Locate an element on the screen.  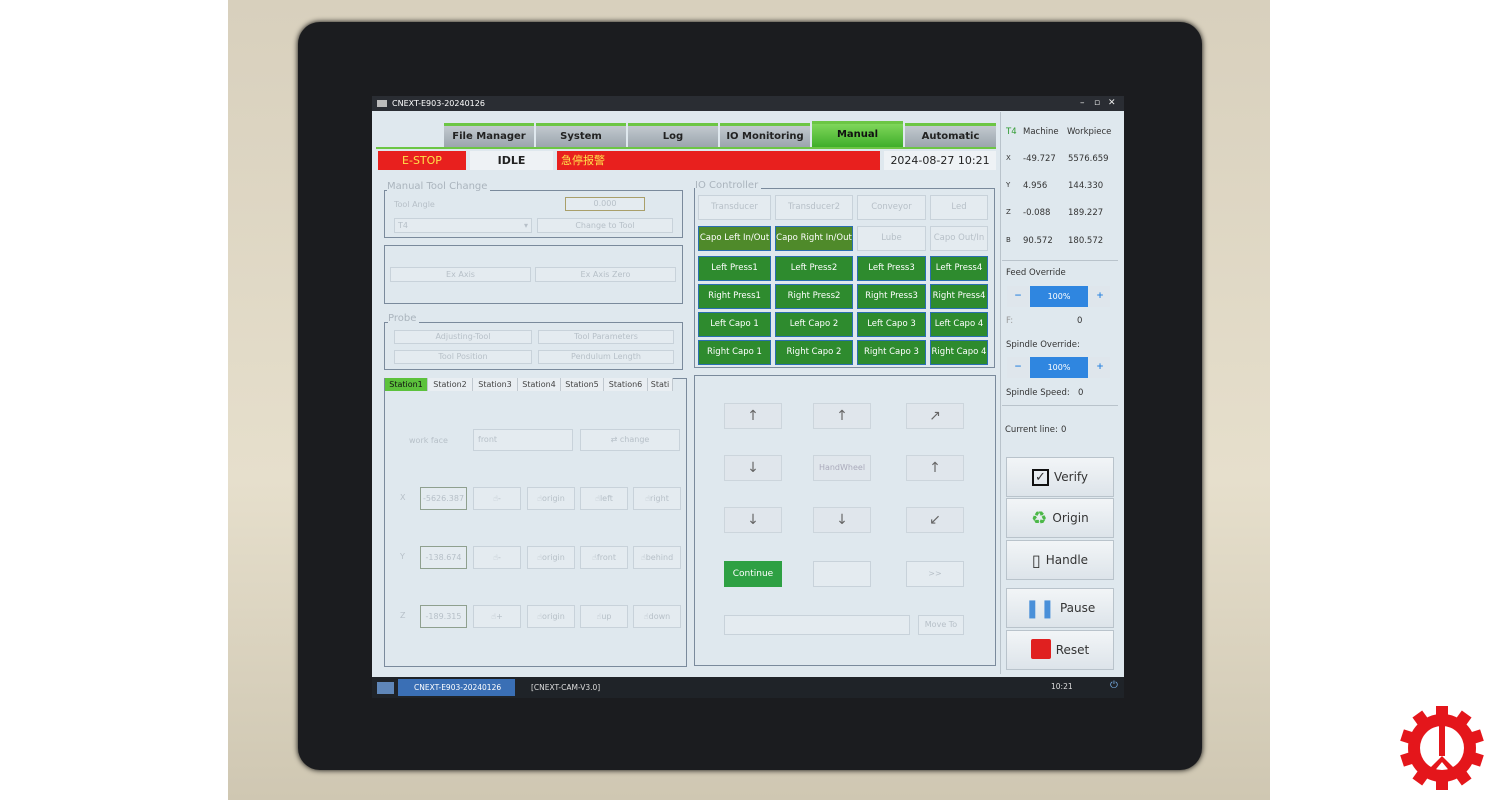
tool-select: T4 ▾ is located at coordinates (463, 225).